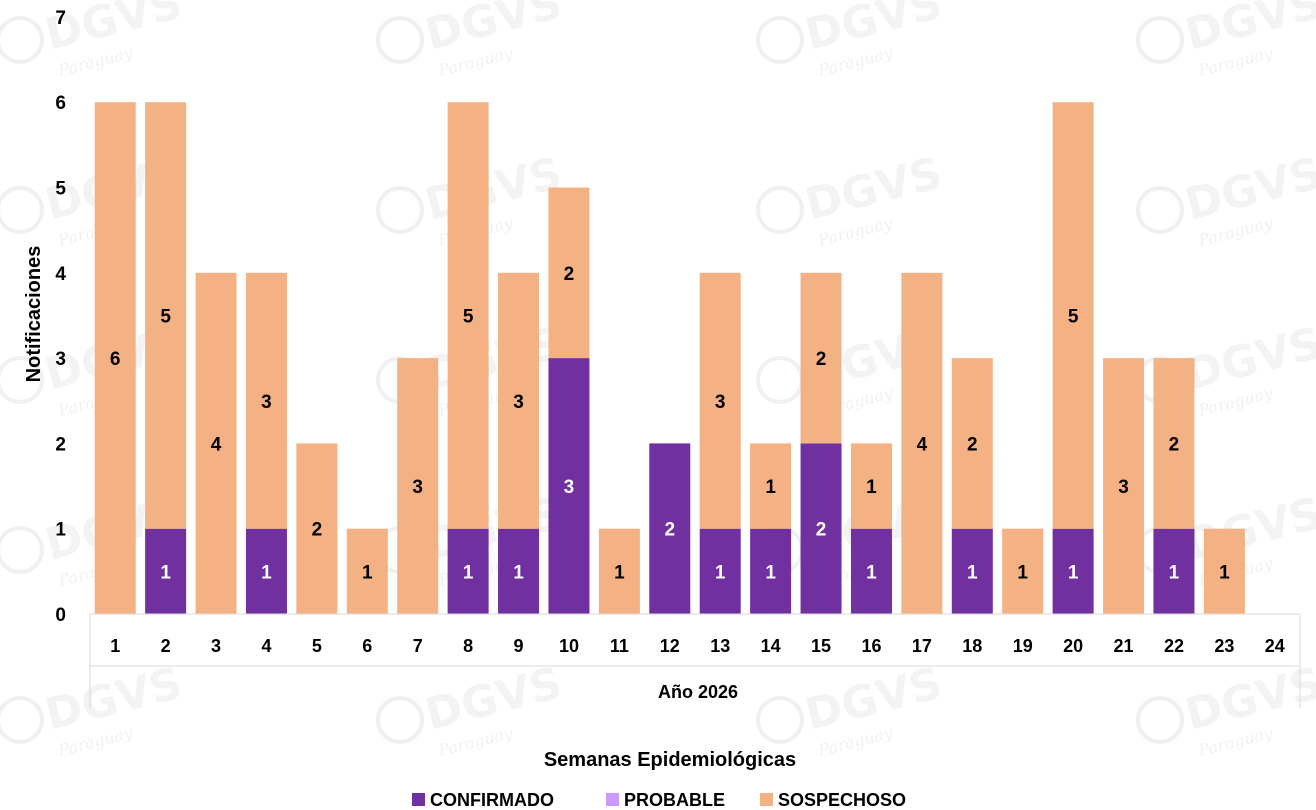 Image resolution: width=1316 pixels, height=810 pixels. I want to click on x-tick-label: 2, so click(166, 646).